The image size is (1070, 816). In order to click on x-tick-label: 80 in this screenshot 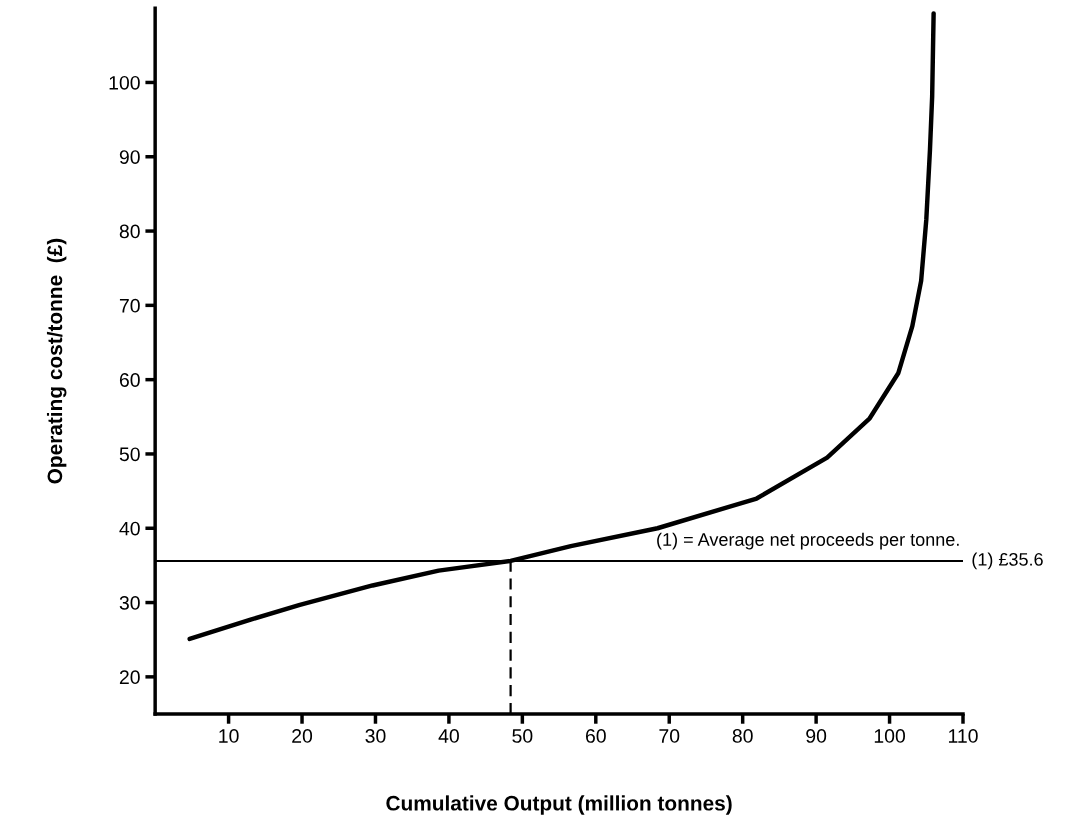, I will do `click(742, 736)`.